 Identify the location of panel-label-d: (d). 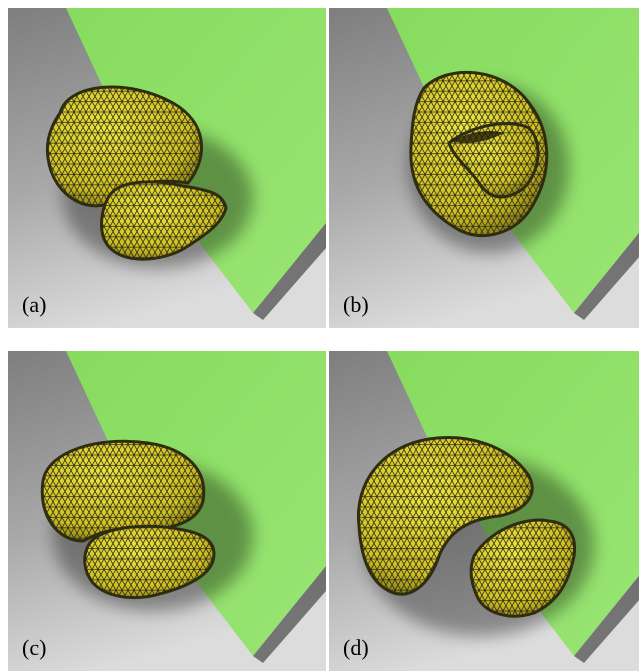
(356, 647).